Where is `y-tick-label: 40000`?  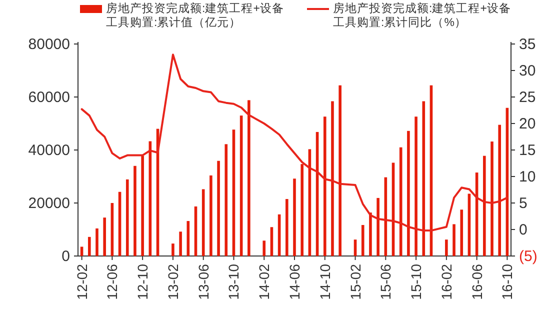 y-tick-label: 40000 is located at coordinates (49, 150).